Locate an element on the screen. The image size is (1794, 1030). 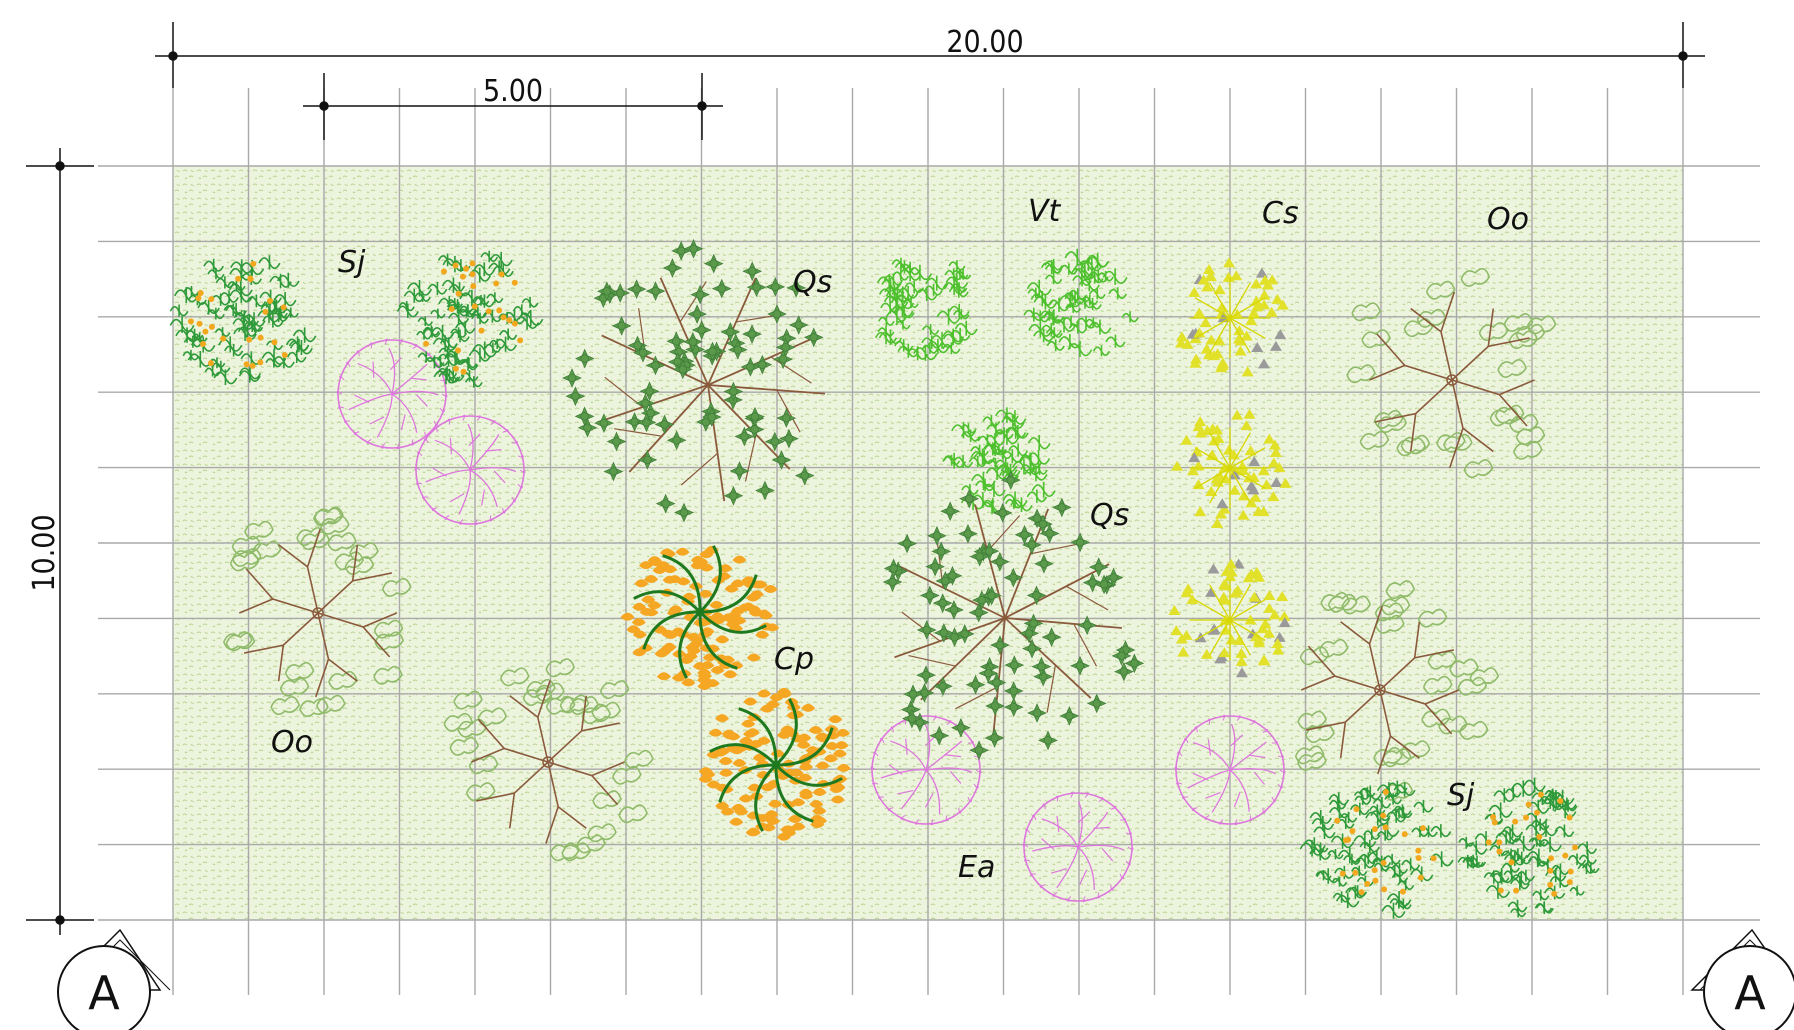
plant-label-cp: Cp is located at coordinates (794, 659).